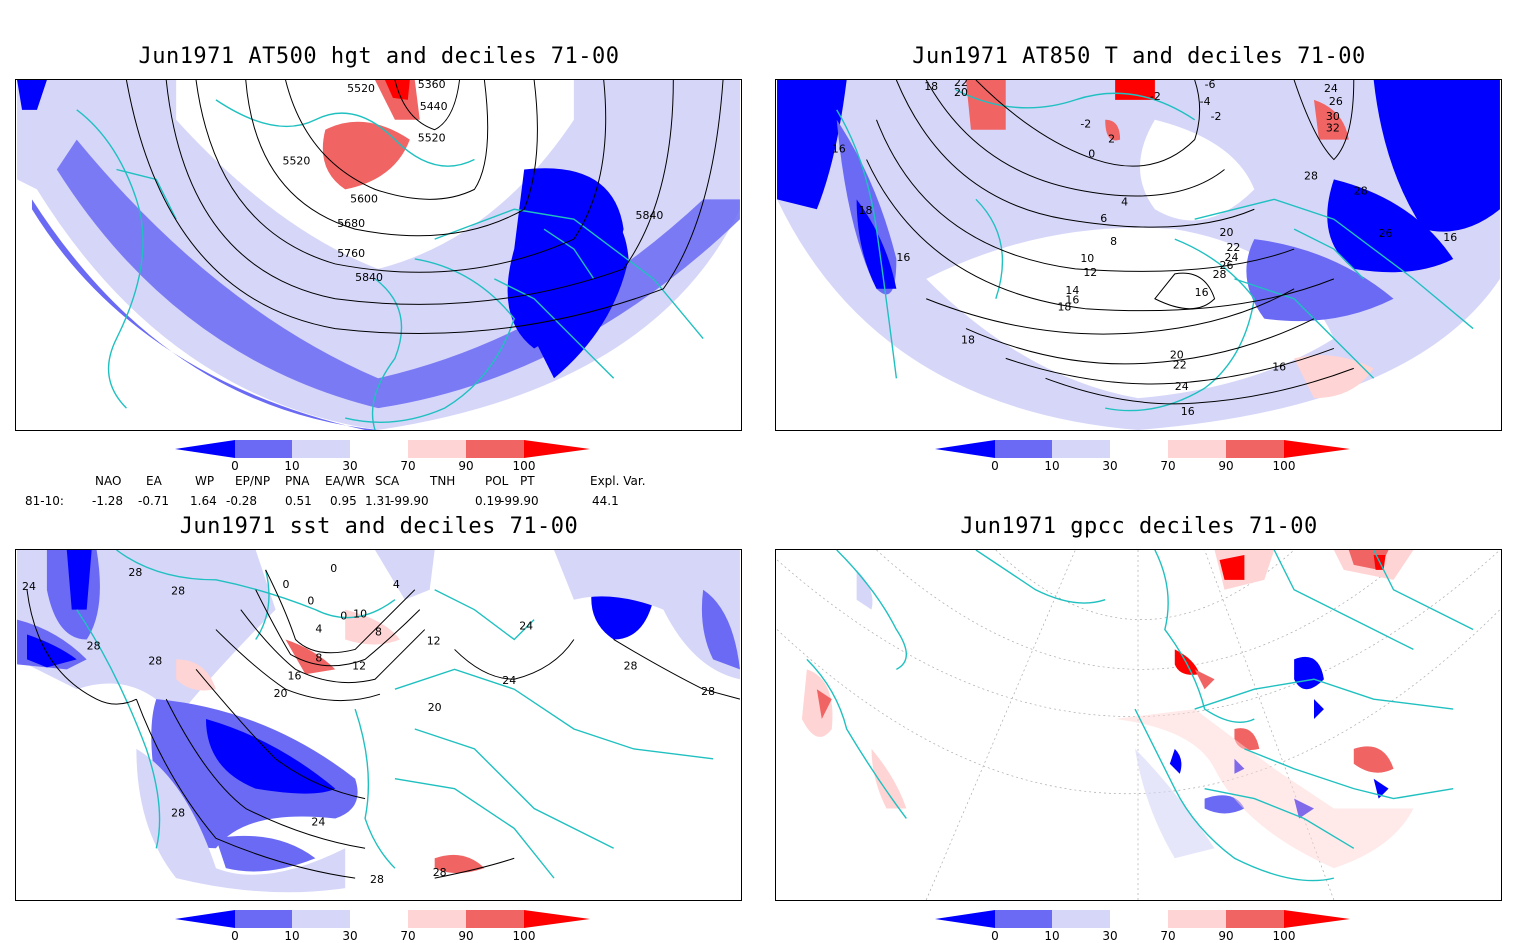 The height and width of the screenshot is (943, 1520). I want to click on colorbar-gpcc-labels: 0 10 30 70 90 100, so click(1145, 936).